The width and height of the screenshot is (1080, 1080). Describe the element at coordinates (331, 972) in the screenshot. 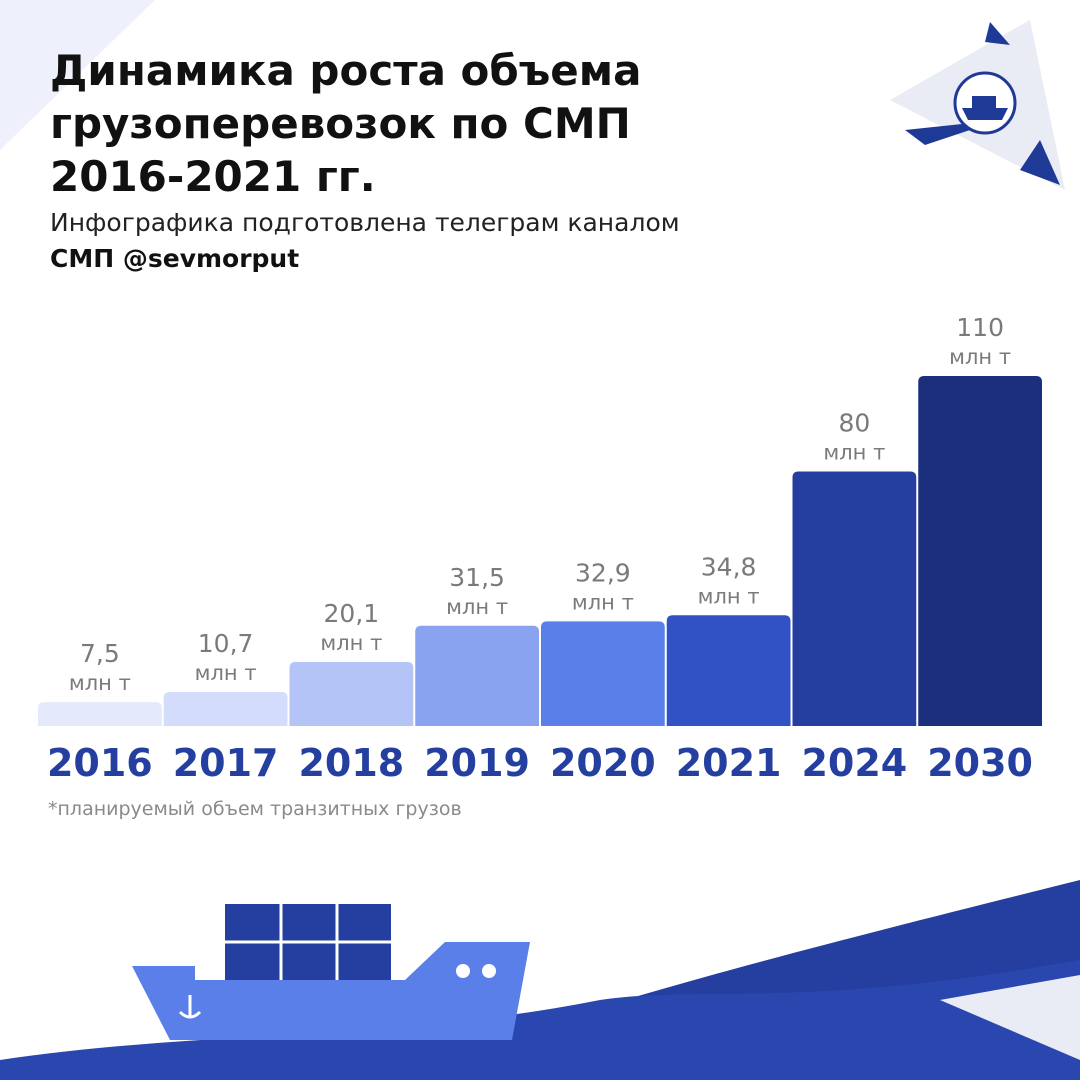

I see `ship` at that location.